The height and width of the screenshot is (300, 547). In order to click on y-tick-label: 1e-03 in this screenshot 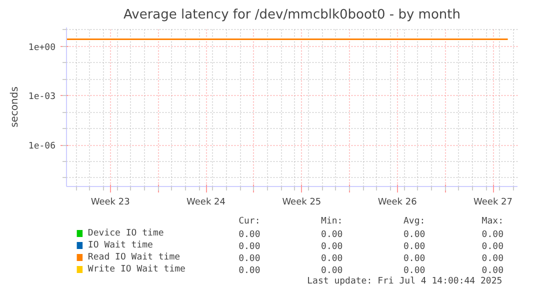, I will do `click(42, 97)`.